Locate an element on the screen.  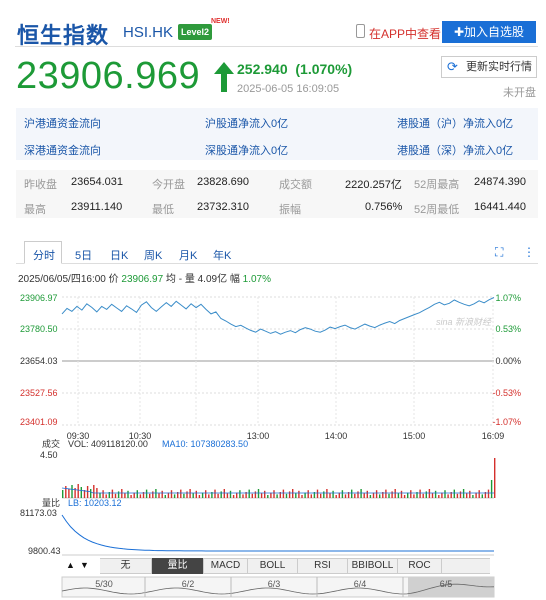
sh-connect-inflow: 沪股通净流入0亿 is located at coordinates (247, 124).